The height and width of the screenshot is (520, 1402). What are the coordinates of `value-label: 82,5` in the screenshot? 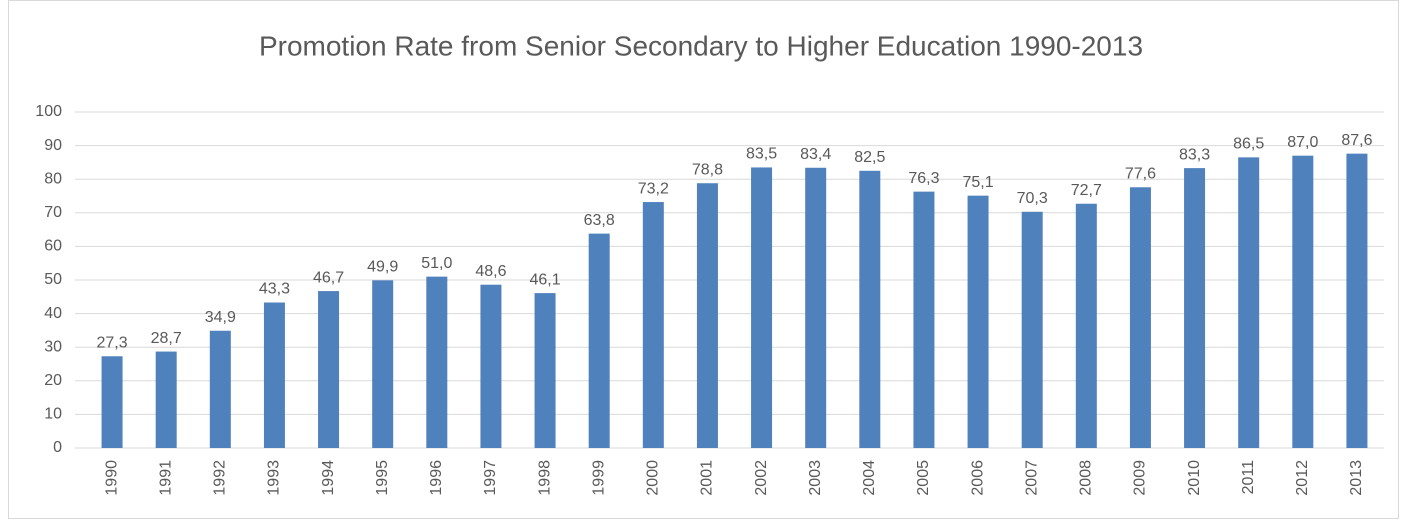 It's located at (869, 157).